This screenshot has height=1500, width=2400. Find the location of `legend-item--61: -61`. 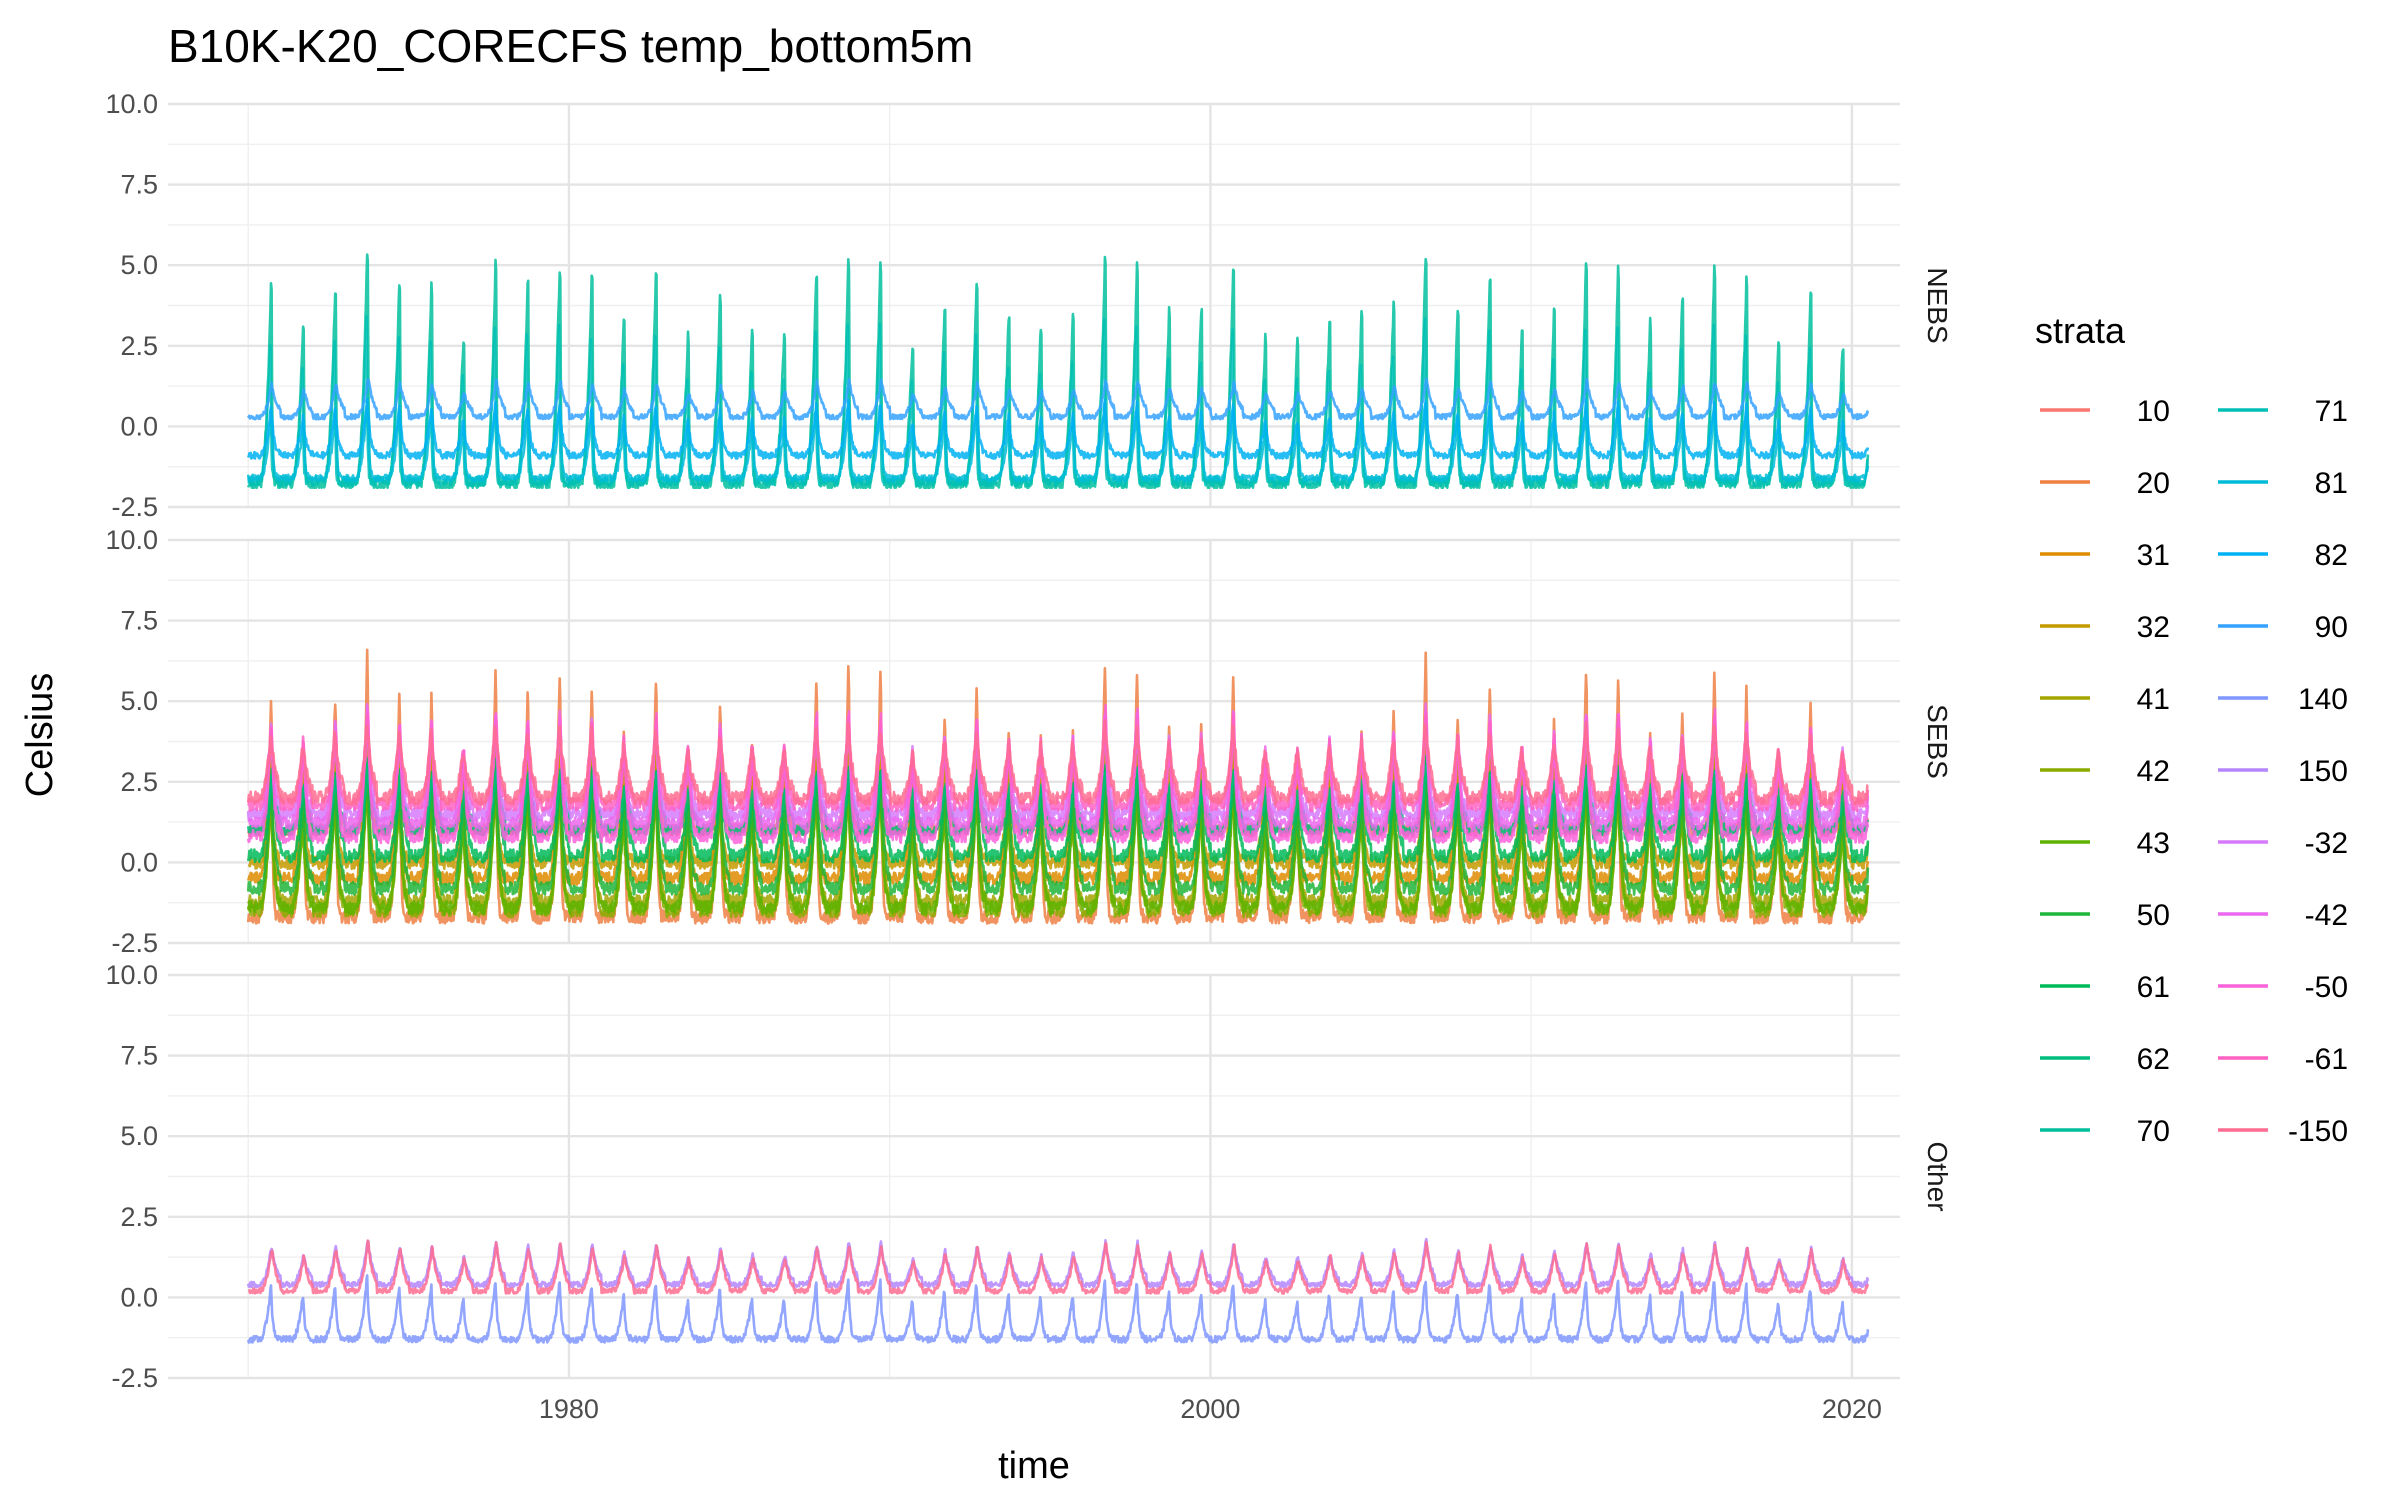

legend-item--61: -61 is located at coordinates (2283, 1059).